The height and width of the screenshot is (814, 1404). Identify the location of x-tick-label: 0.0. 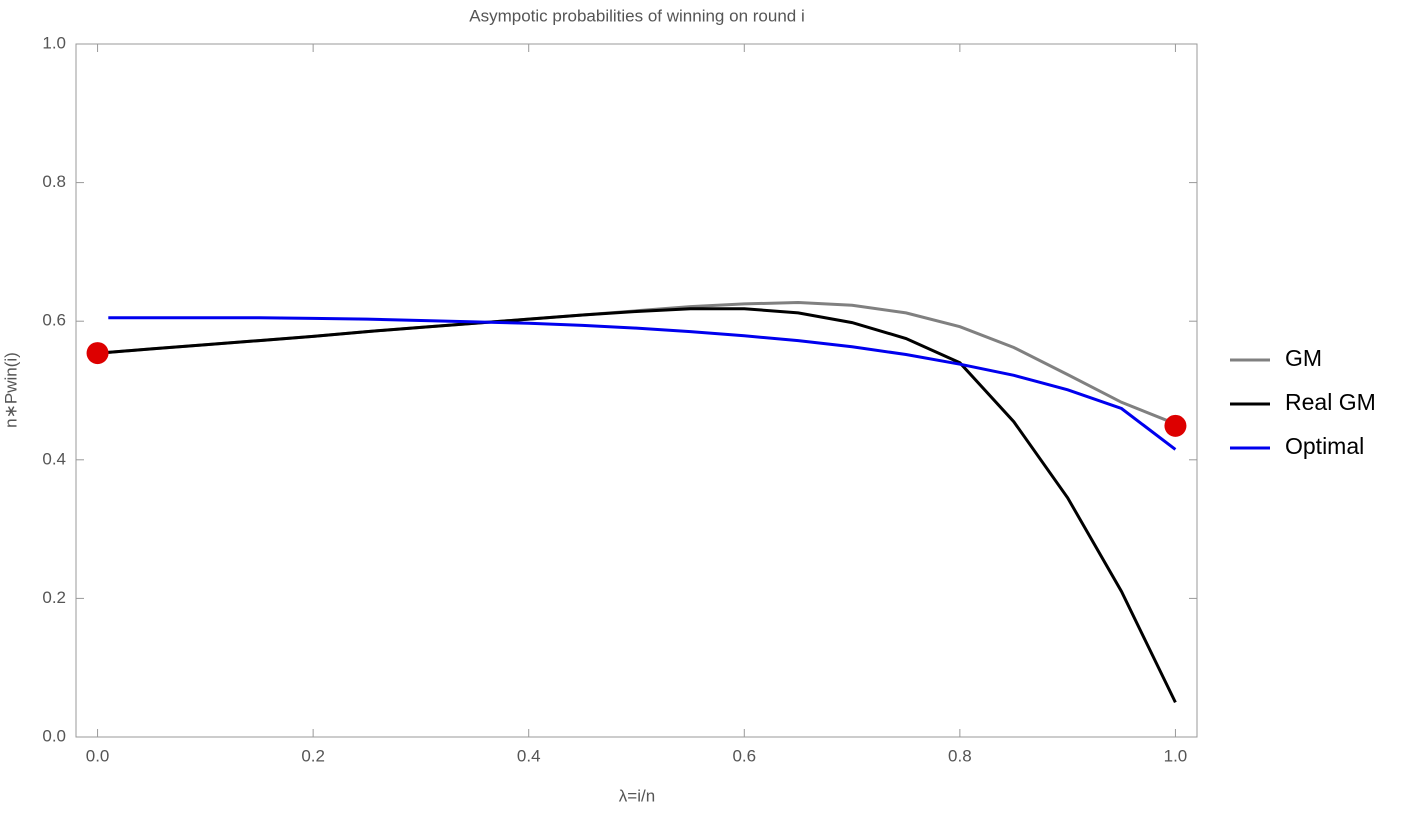
(98, 755).